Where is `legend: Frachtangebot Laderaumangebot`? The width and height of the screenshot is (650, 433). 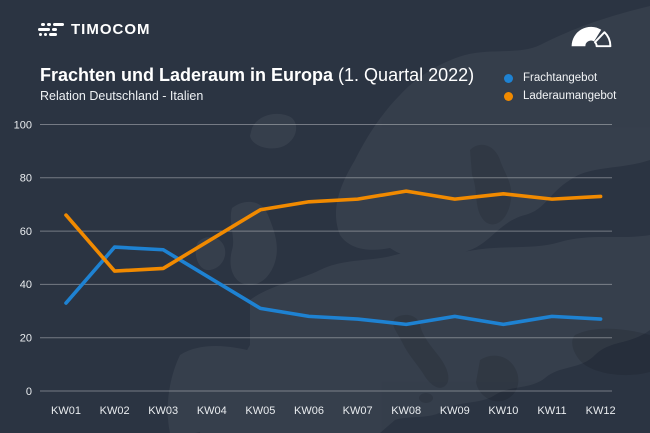 legend: Frachtangebot Laderaumangebot is located at coordinates (560, 87).